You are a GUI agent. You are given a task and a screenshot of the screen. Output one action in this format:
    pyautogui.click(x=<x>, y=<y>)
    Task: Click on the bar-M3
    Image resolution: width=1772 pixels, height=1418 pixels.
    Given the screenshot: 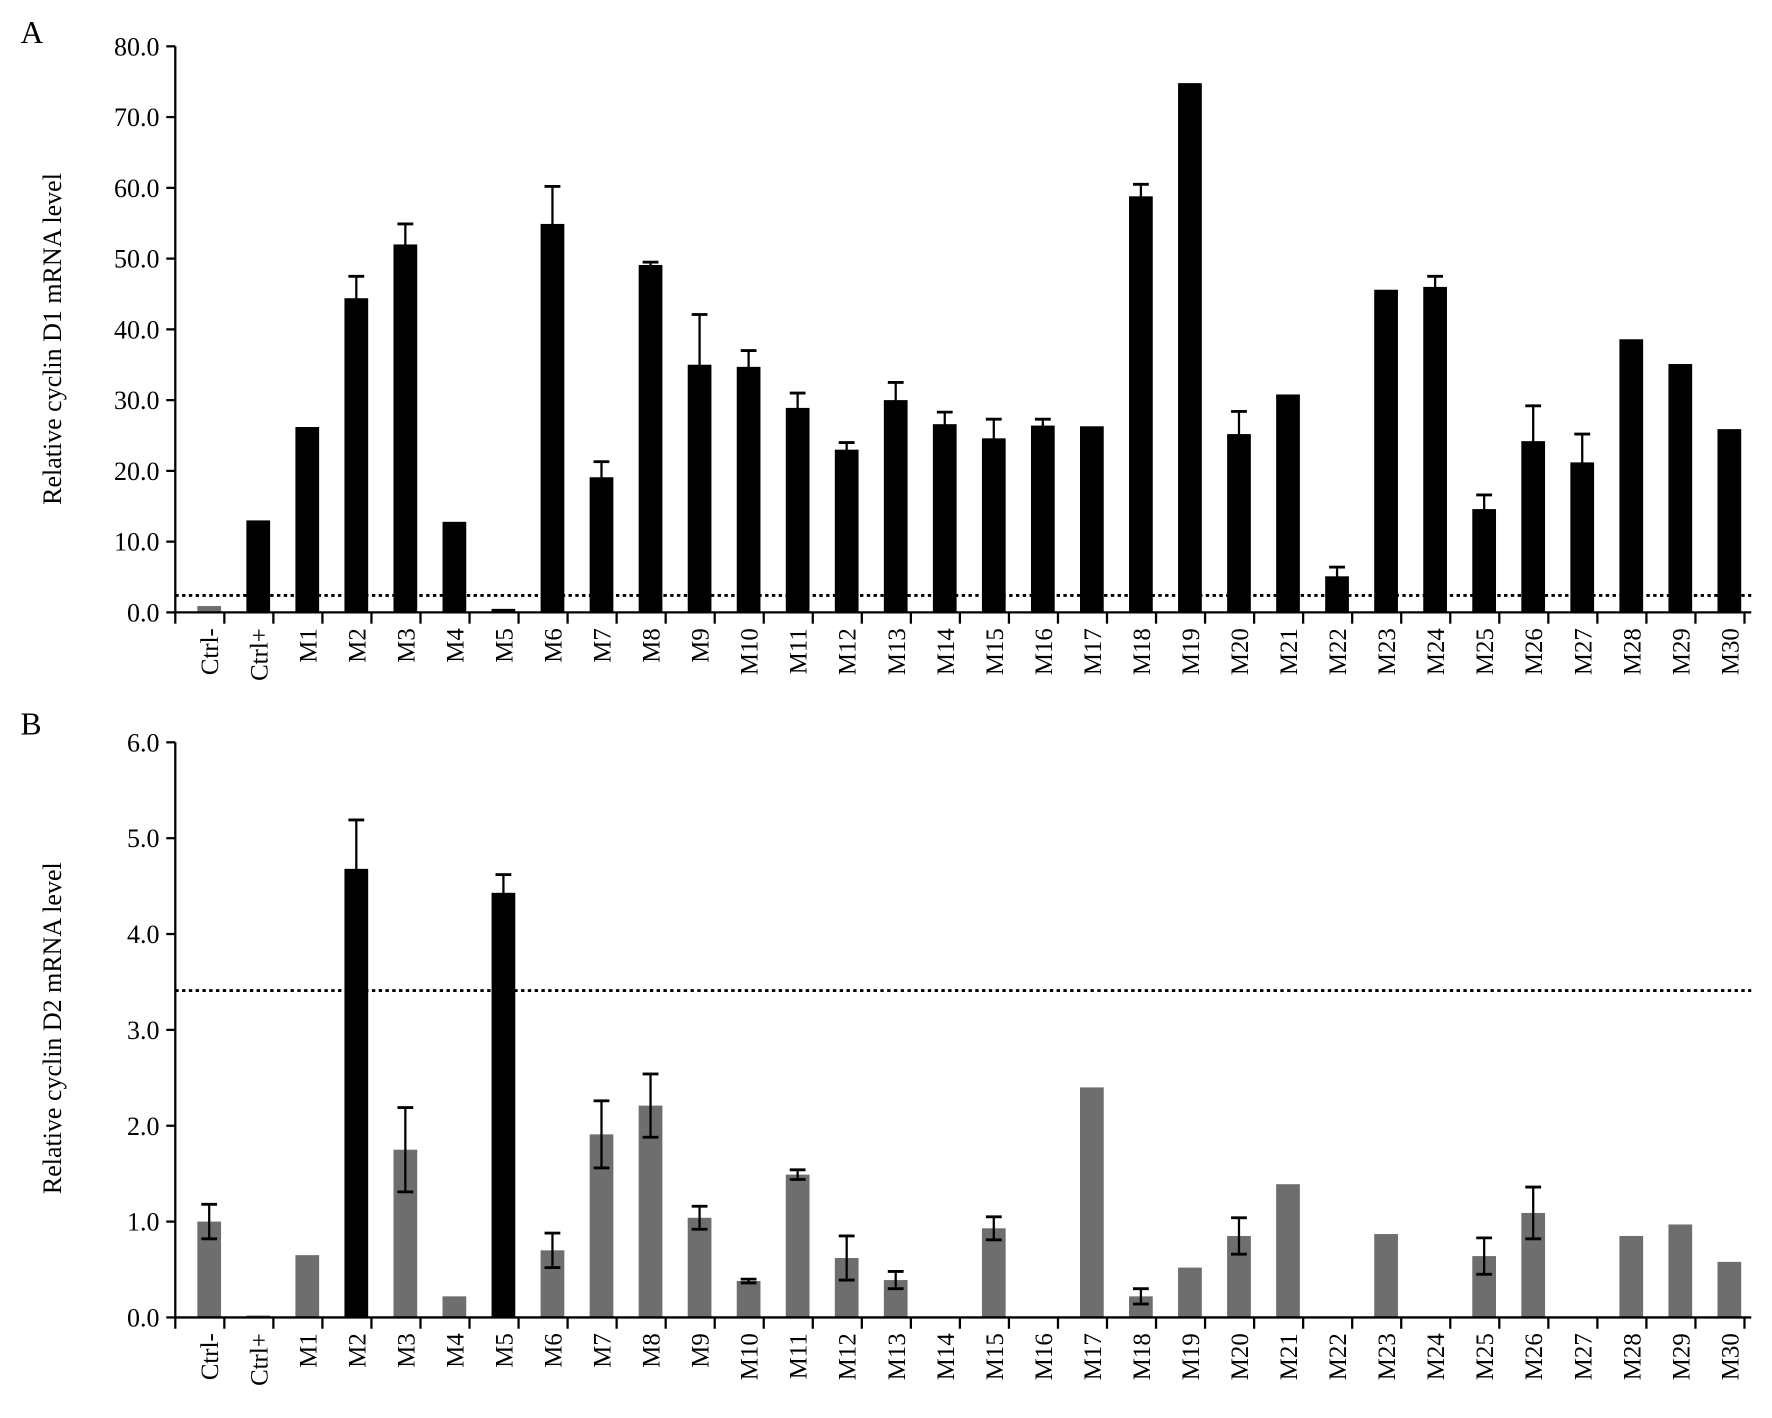 What is the action you would take?
    pyautogui.click(x=405, y=428)
    